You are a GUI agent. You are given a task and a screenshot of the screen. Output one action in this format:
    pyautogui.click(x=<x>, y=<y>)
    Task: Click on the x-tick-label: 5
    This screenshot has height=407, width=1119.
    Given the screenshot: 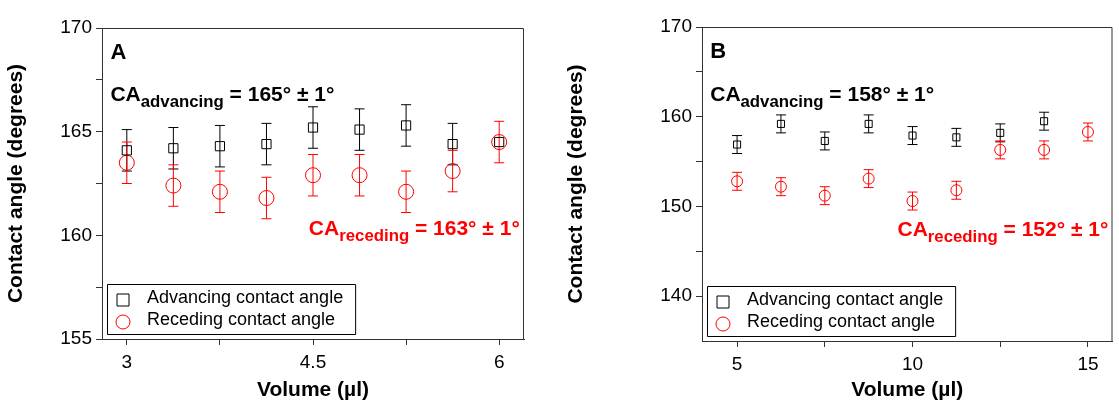 What is the action you would take?
    pyautogui.click(x=737, y=363)
    